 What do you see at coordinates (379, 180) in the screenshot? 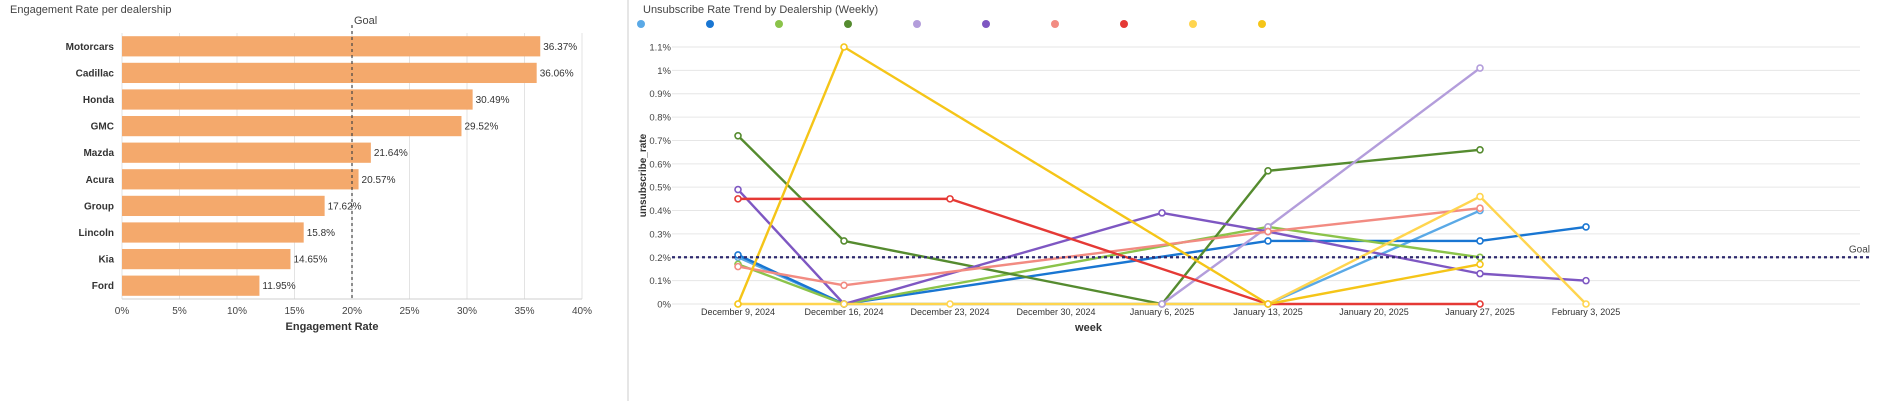
I see `bar-data-label: 20.57%` at bounding box center [379, 180].